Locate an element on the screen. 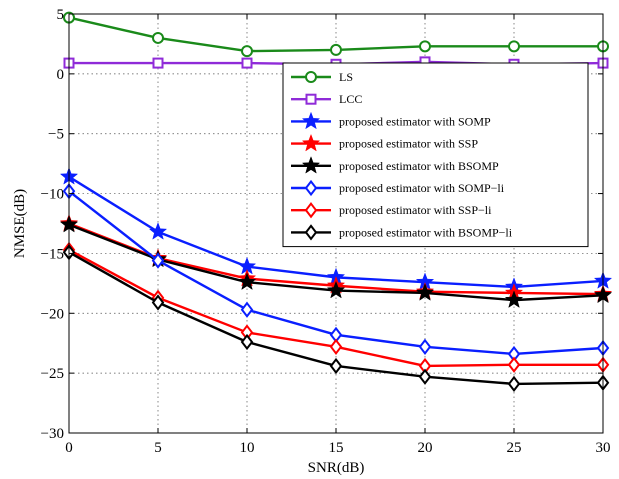 This screenshot has height=479, width=619. legend-label: proposed estimator with SSP is located at coordinates (408, 144).